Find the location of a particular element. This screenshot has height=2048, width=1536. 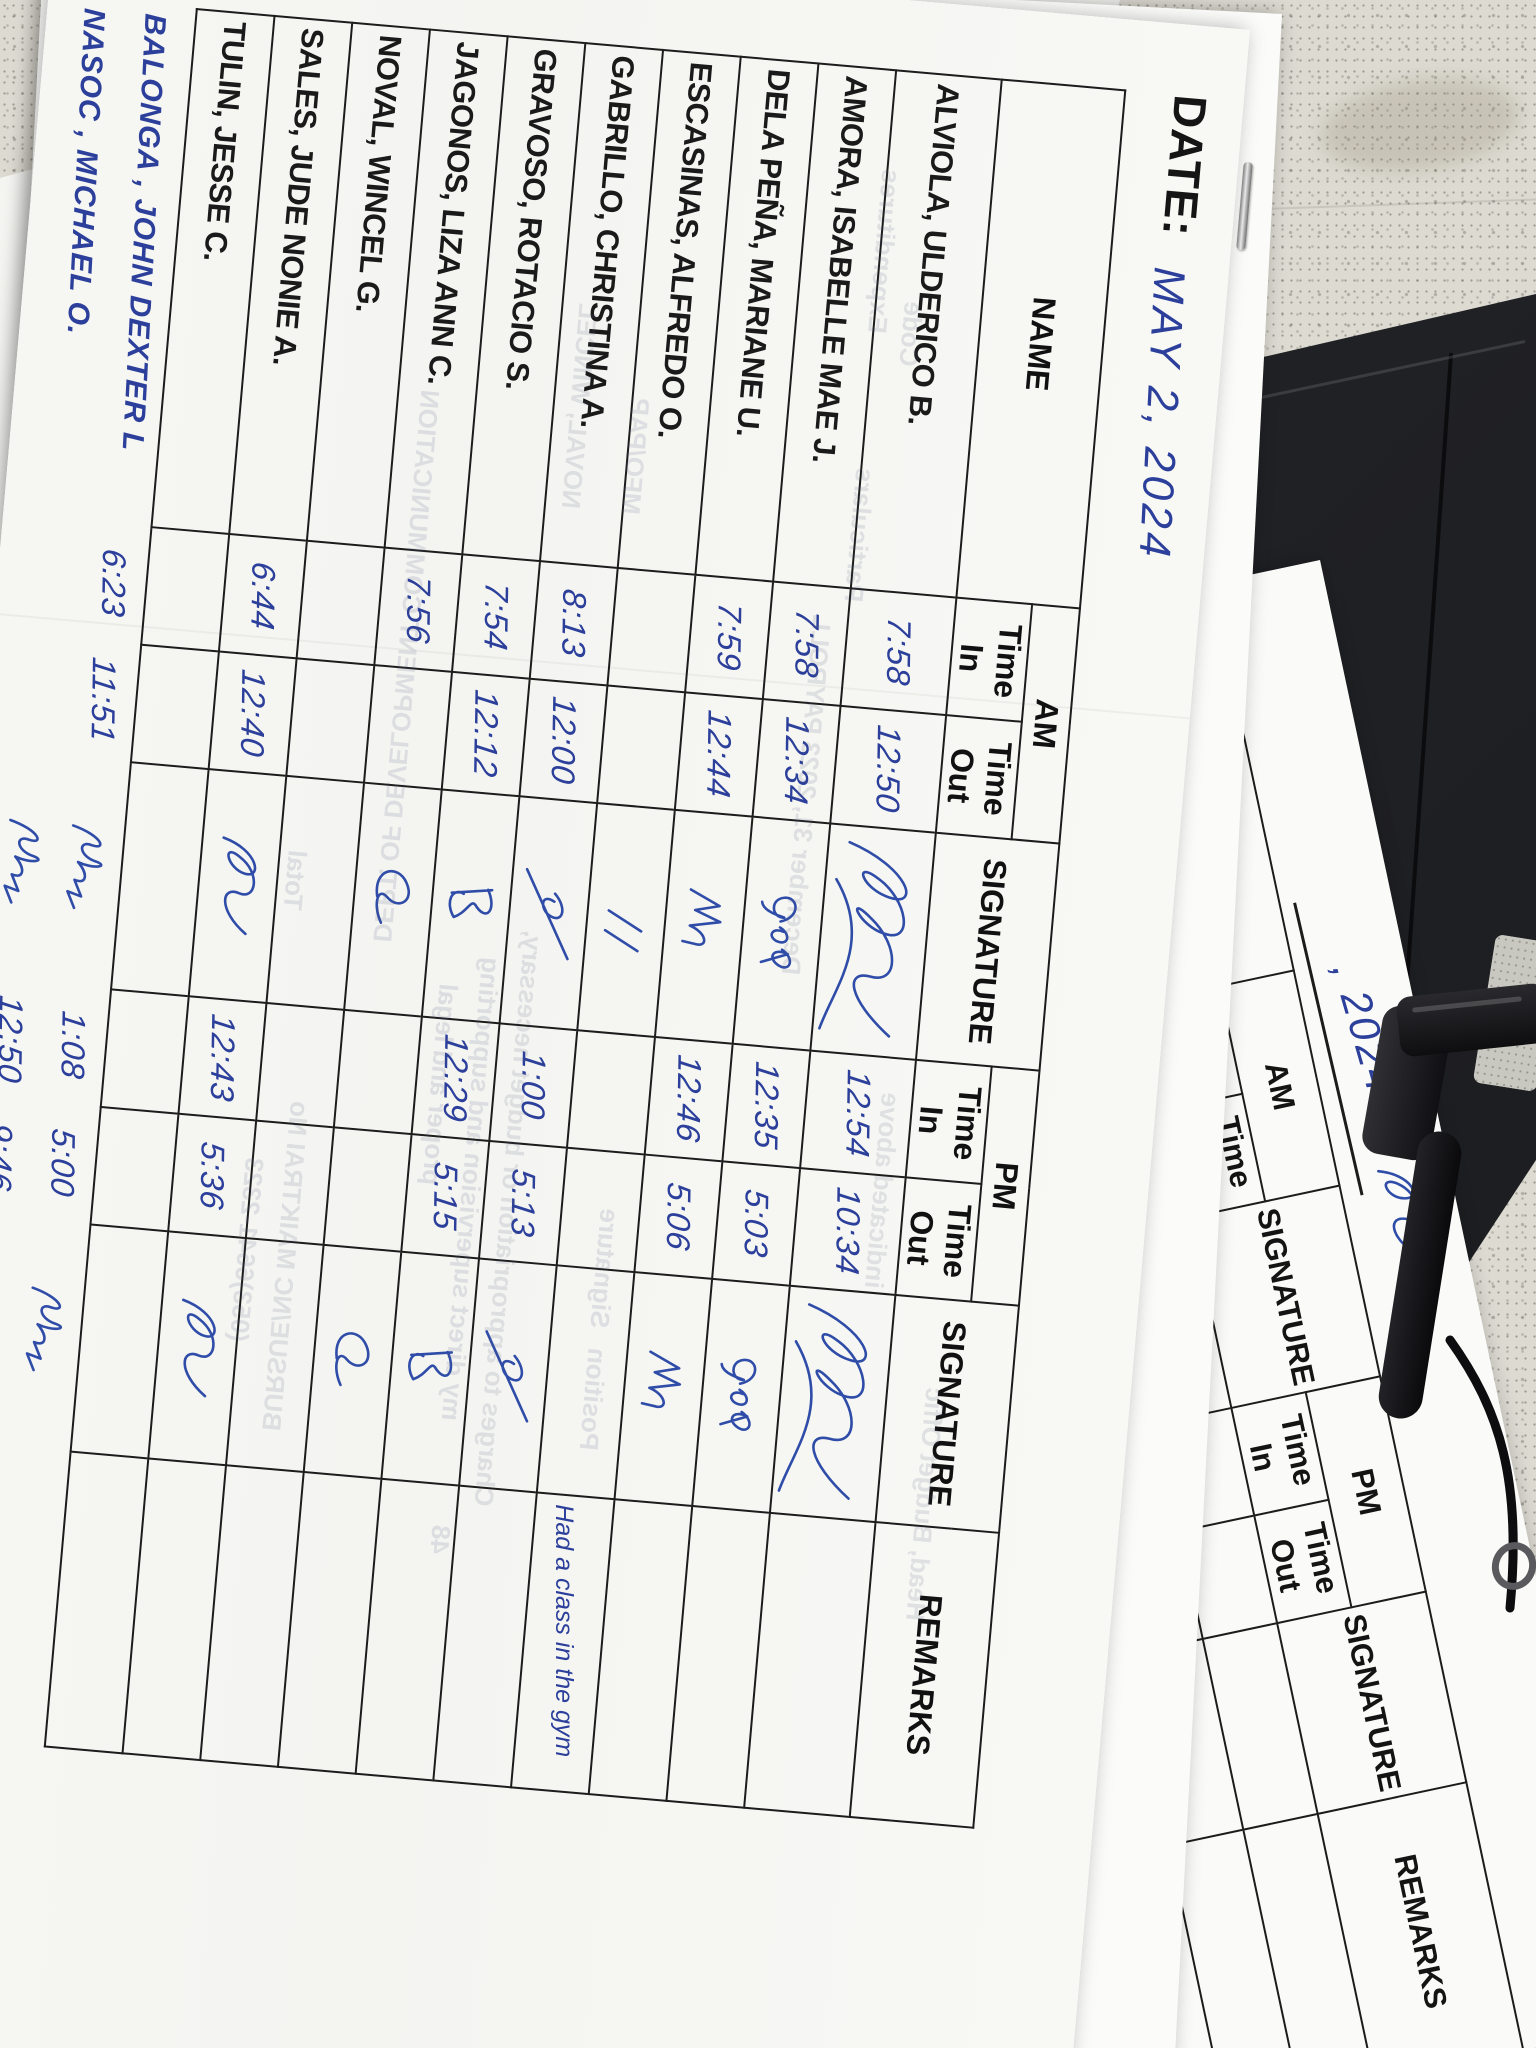

pm-time-out-cell: 5:15 is located at coordinates (445, 1196).